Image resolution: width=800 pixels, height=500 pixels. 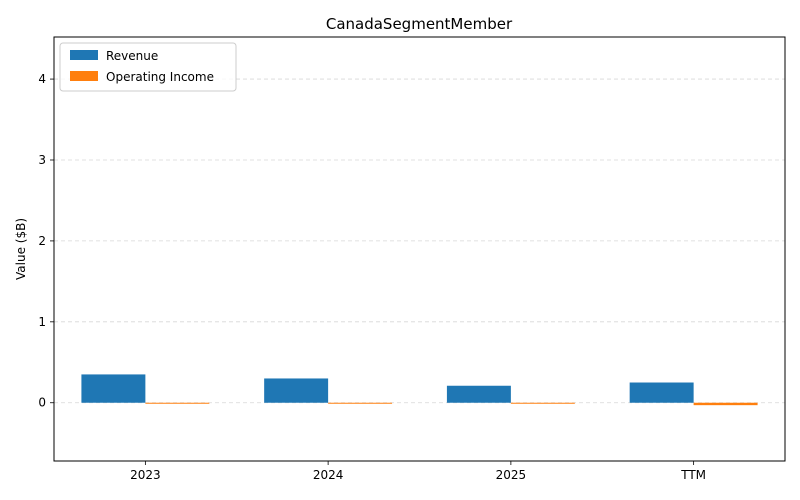 I want to click on bar-revenue-ttm, so click(x=661, y=392).